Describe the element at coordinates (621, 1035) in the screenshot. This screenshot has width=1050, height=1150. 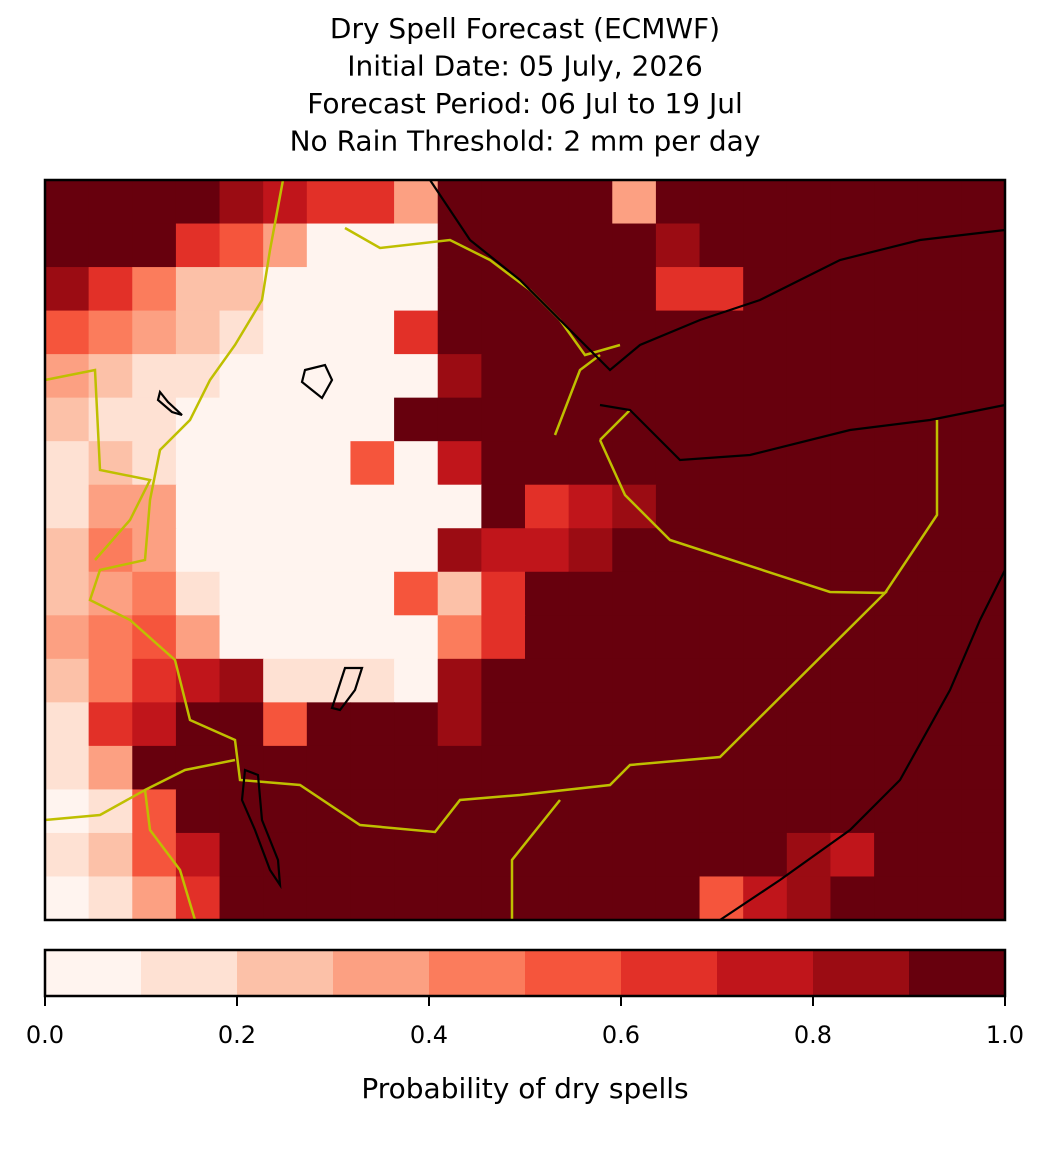
I see `colorbar-tick-label: 0.6` at that location.